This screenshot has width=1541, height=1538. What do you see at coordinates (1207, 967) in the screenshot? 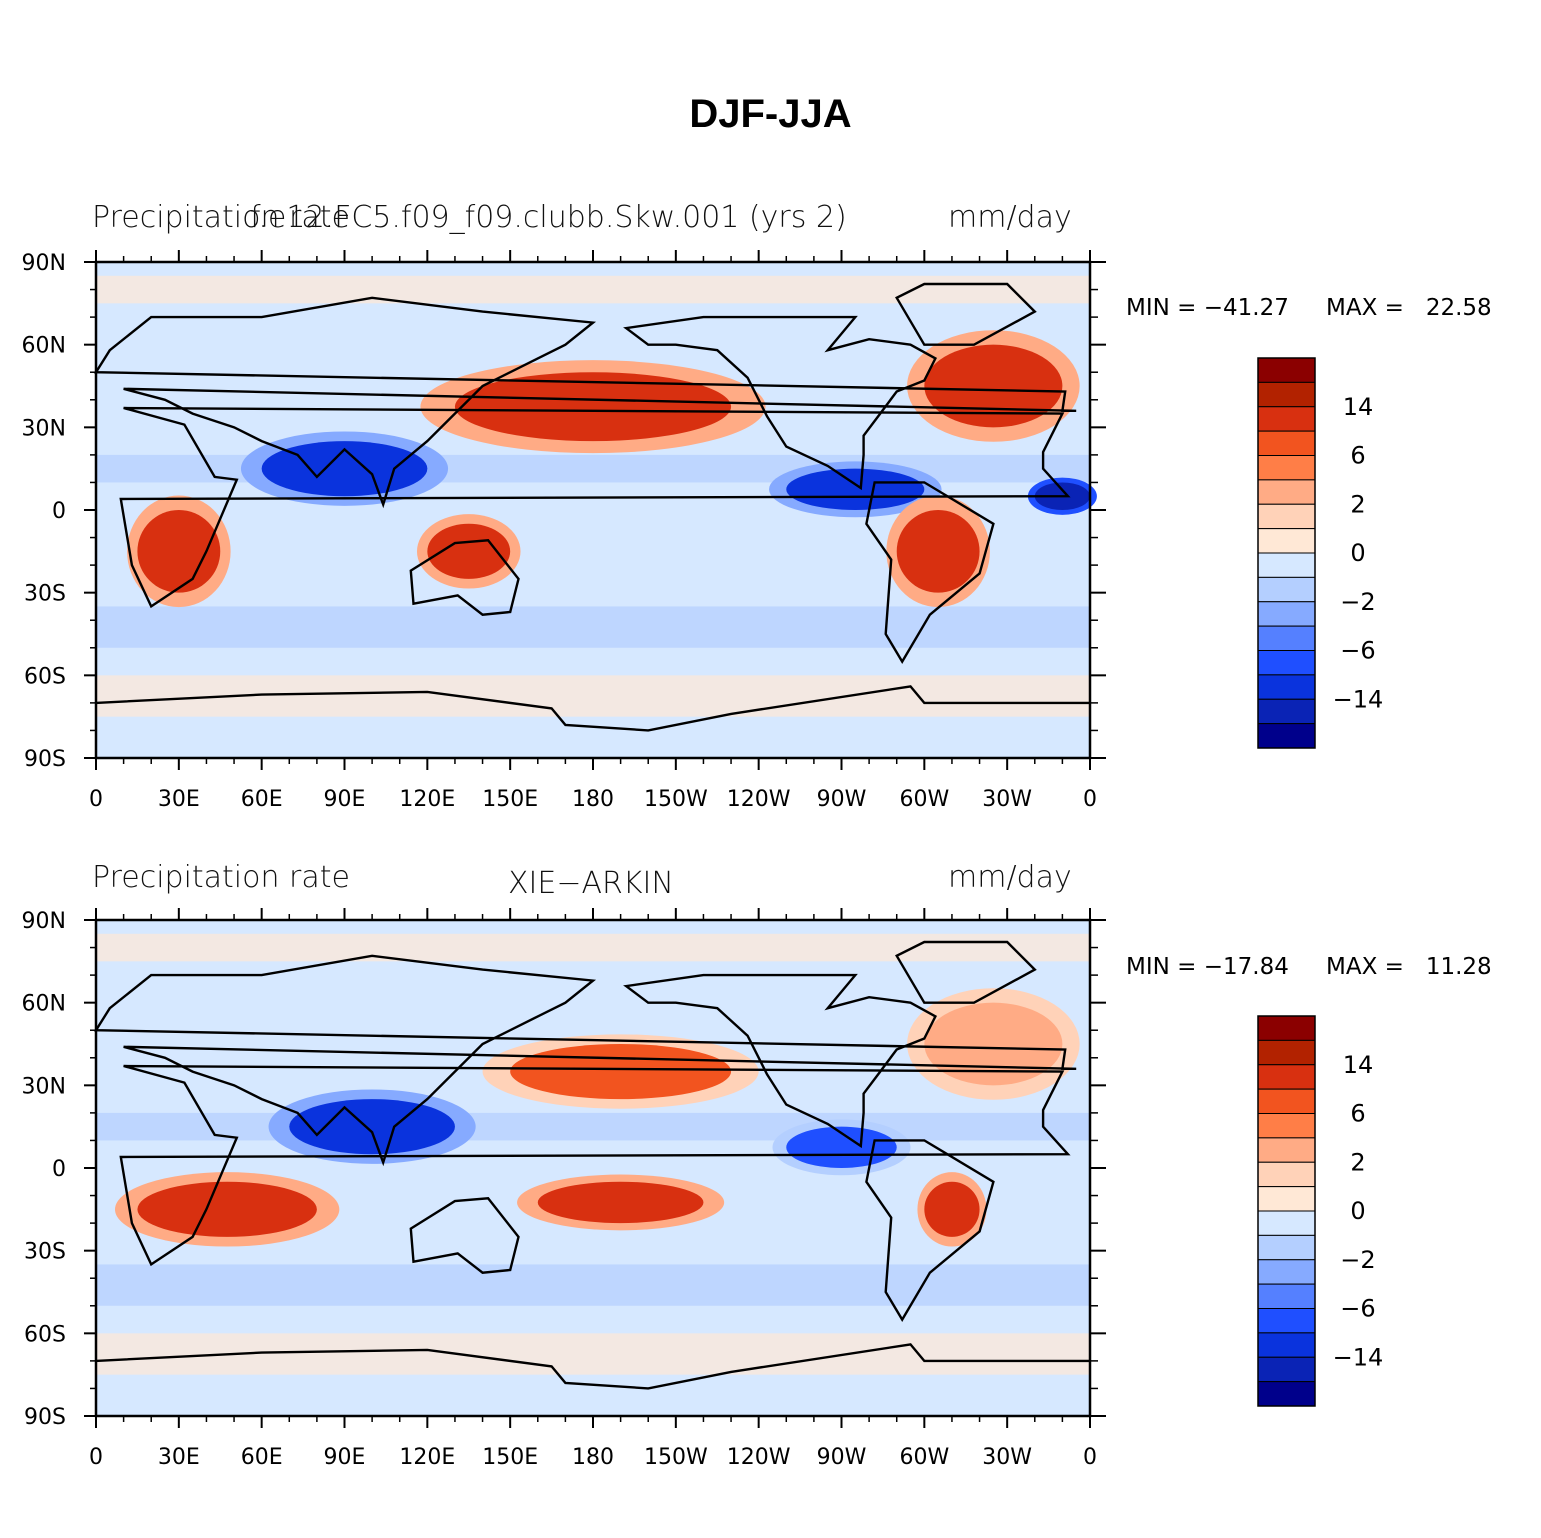
I see `panel-2-min-label: MIN = −17.84` at bounding box center [1207, 967].